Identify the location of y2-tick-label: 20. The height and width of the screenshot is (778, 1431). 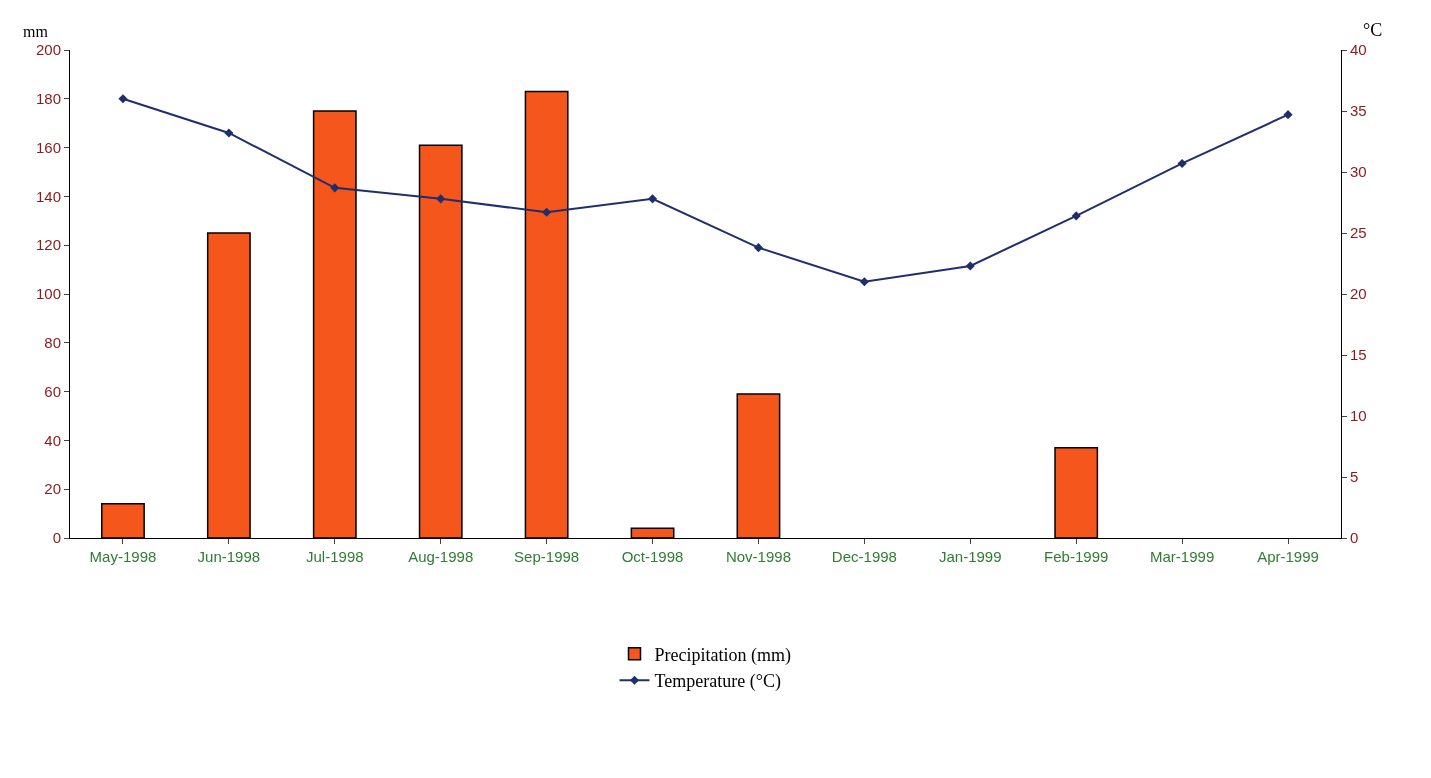
(1358, 294).